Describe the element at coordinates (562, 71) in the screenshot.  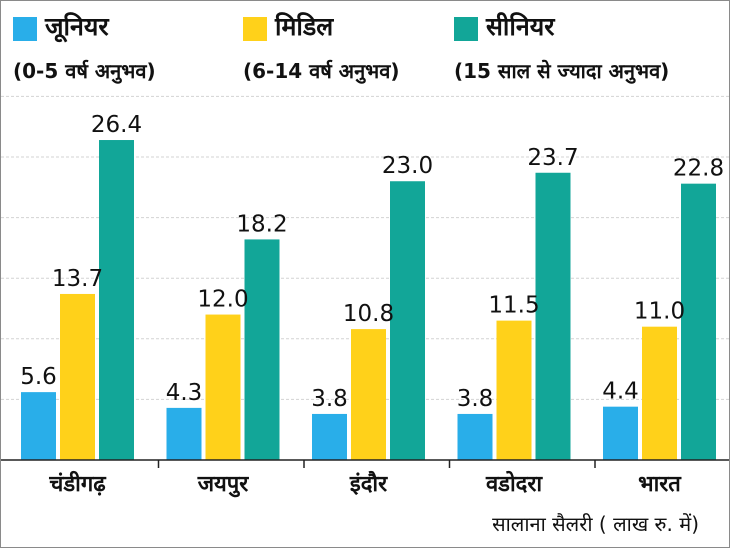
I see `legend-subtitle-senior: (15 साल से ज्यादा अनुभव)` at that location.